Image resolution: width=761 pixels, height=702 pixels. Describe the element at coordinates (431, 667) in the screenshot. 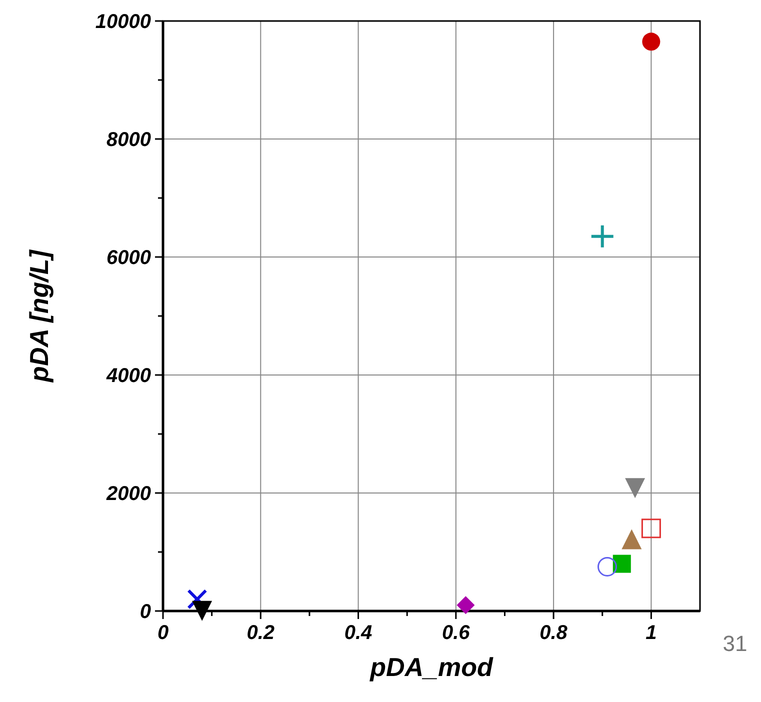

I see `x-axis-title: pDA_mod` at that location.